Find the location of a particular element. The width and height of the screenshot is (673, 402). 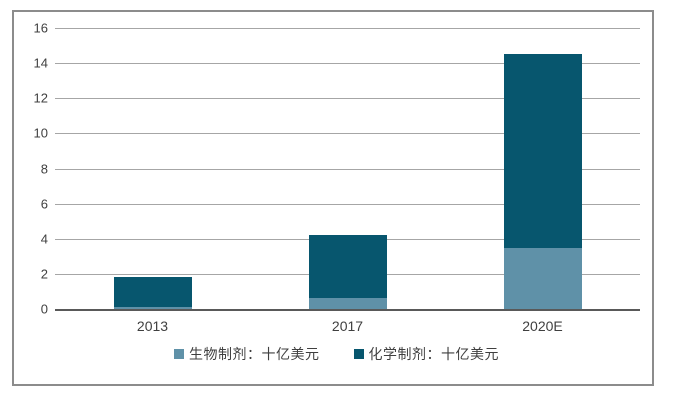

y-tick-label: 14 is located at coordinates (40, 63).